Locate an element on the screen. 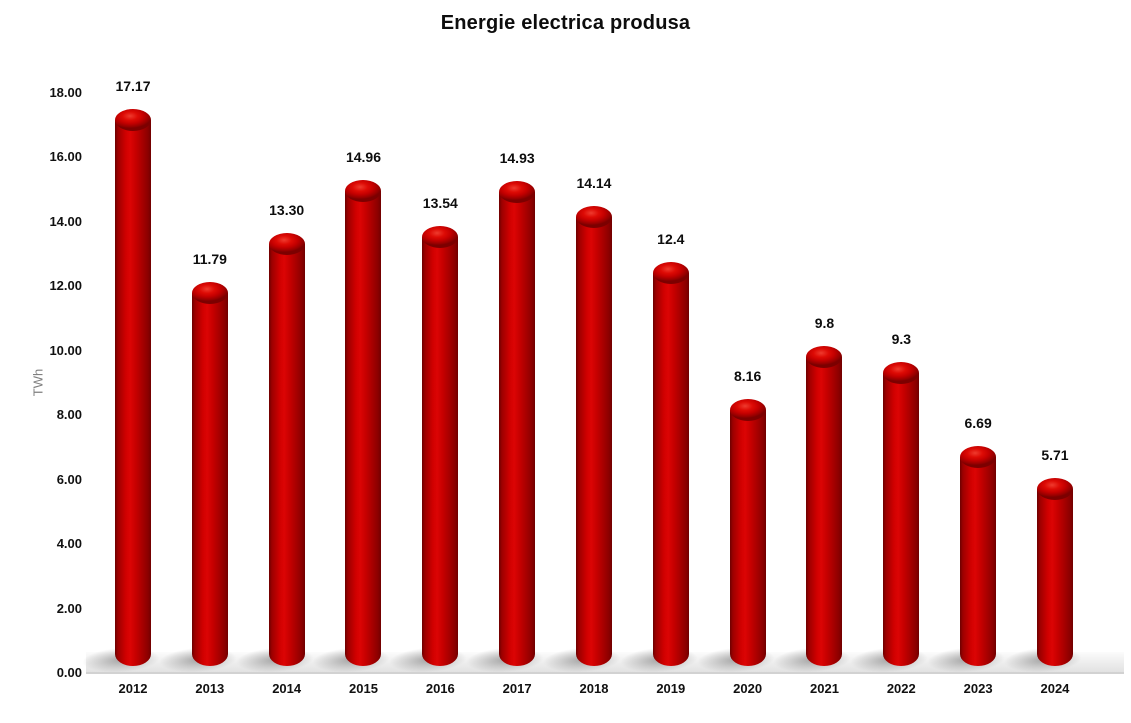 This screenshot has height=723, width=1131. bar-2021 is located at coordinates (824, 511).